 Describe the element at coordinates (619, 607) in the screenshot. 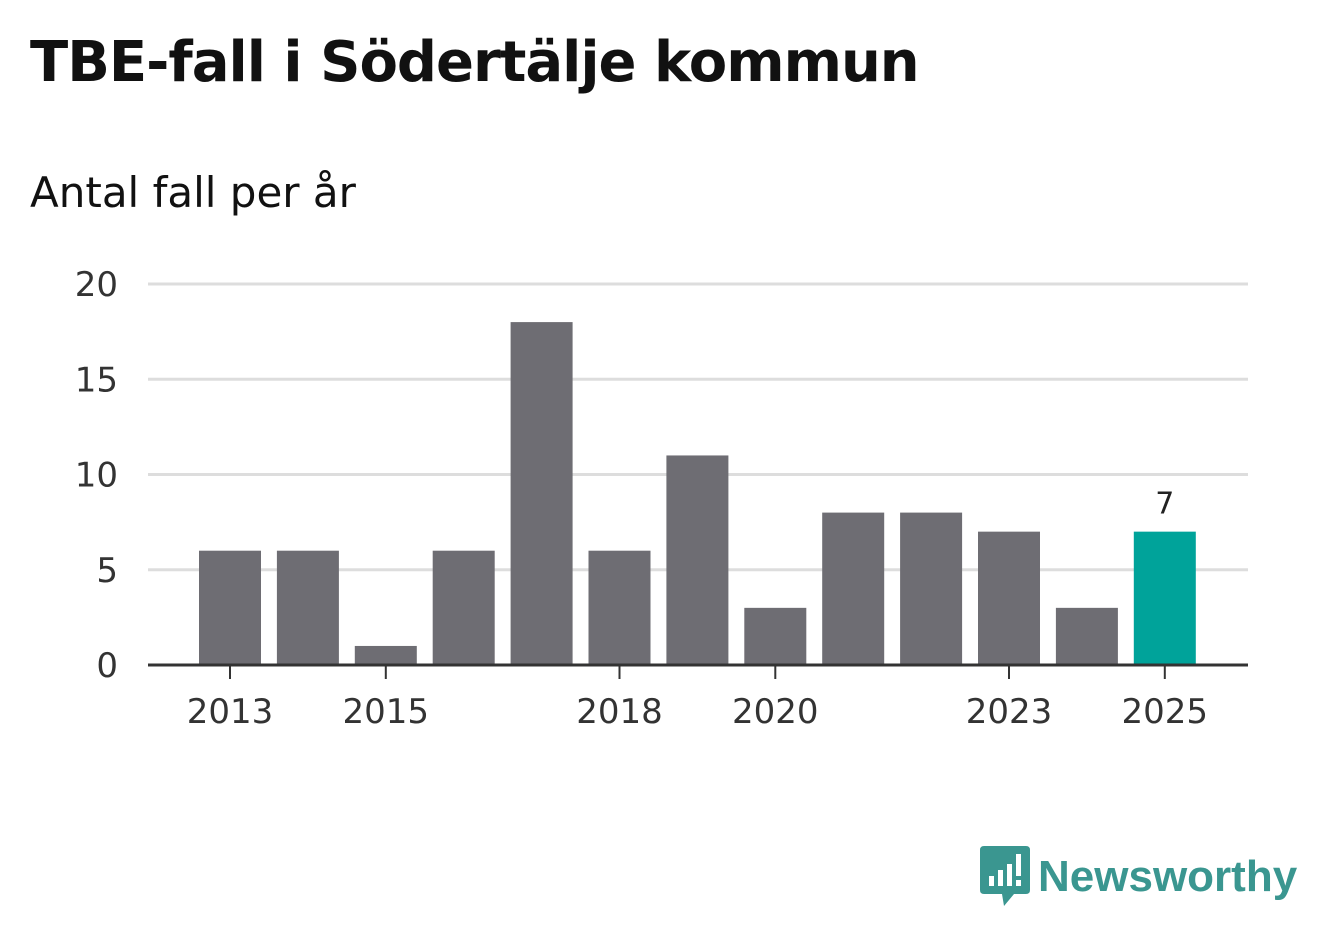

I see `bar-2018` at that location.